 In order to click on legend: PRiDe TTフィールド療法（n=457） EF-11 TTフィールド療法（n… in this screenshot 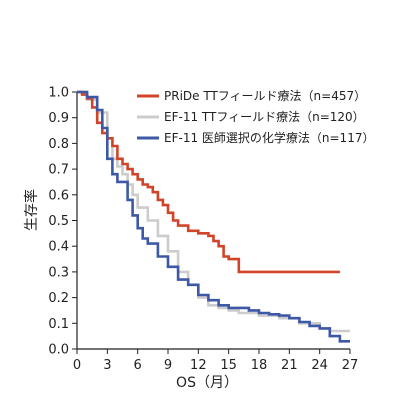, I will do `click(255, 117)`.